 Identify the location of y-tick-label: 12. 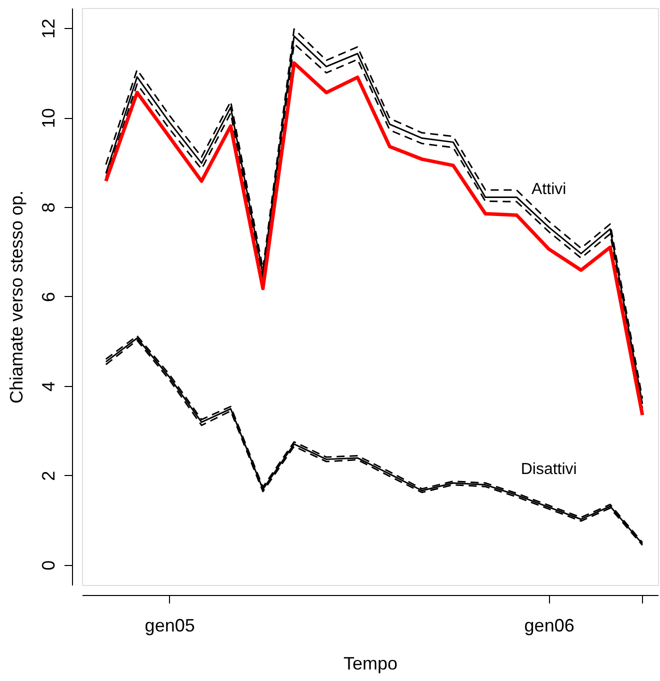
(48, 28).